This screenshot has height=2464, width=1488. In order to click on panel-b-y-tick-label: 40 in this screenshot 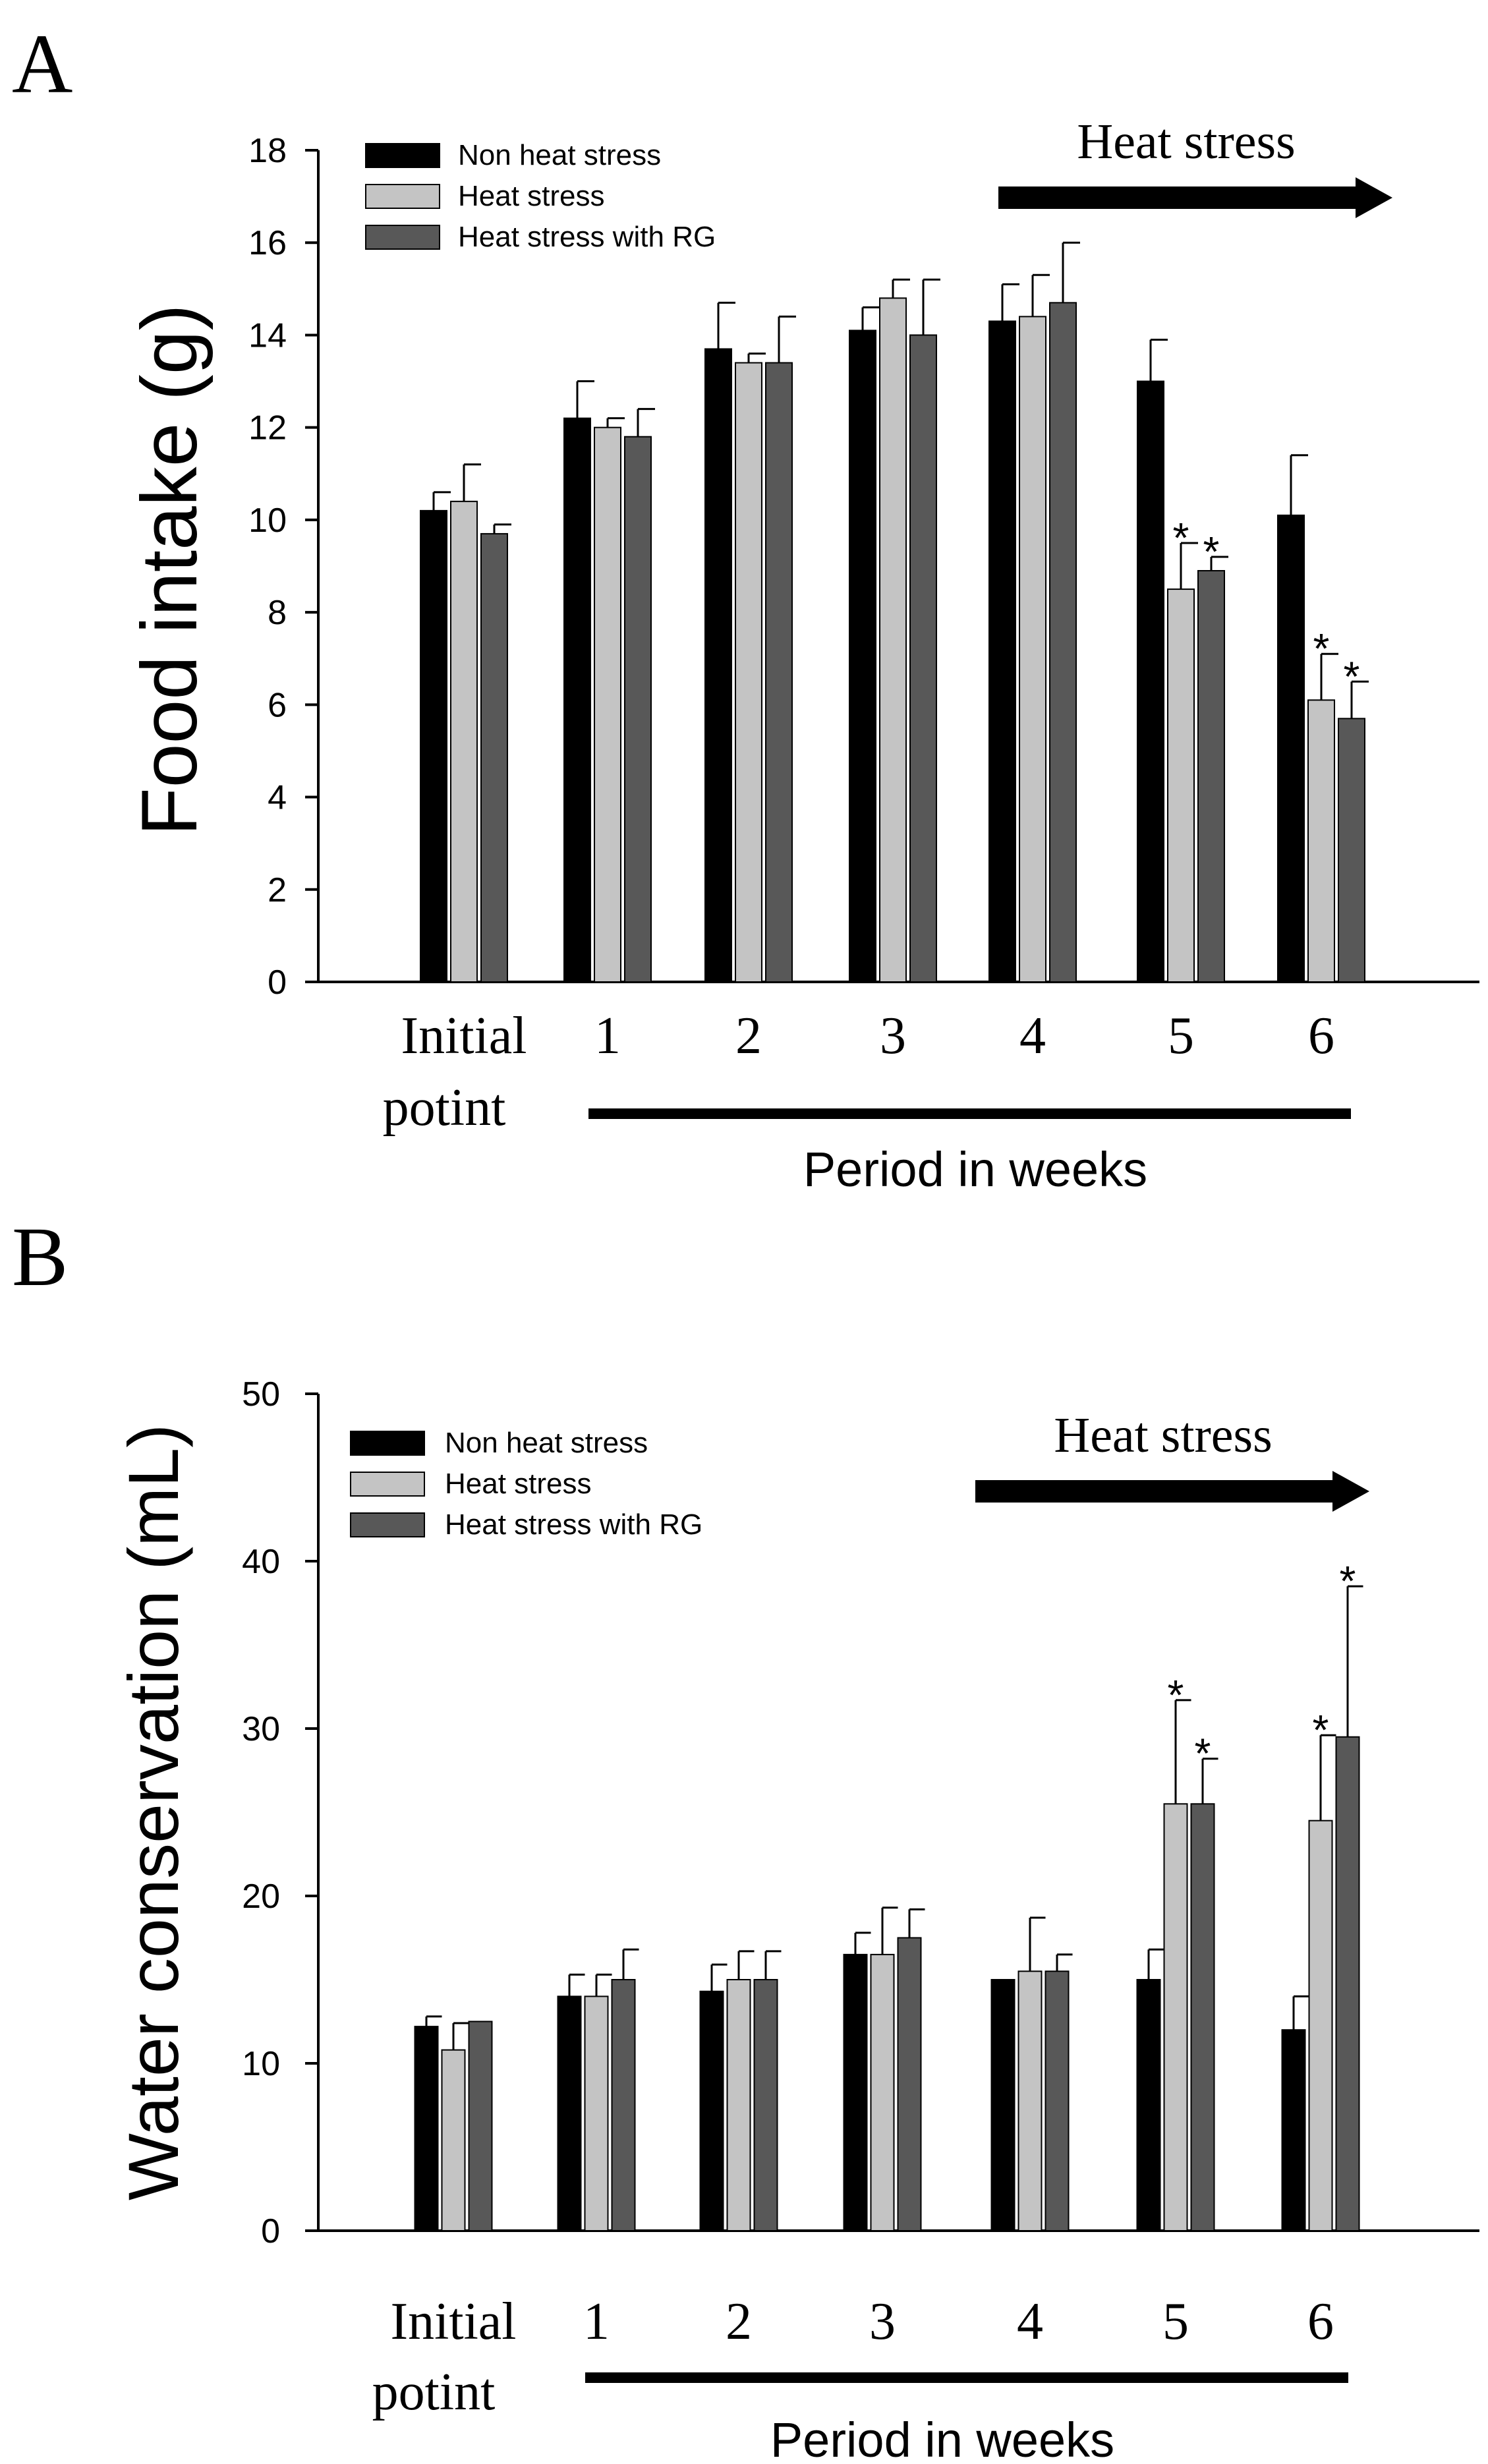, I will do `click(261, 1562)`.